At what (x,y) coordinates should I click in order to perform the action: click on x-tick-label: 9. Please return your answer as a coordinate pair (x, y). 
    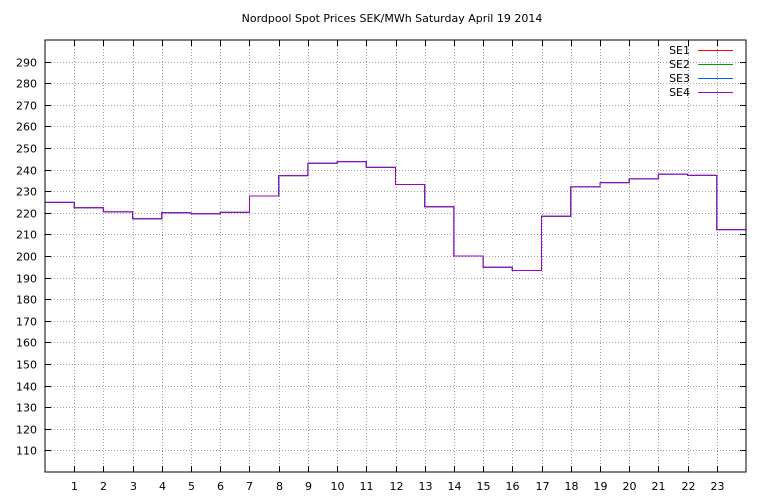
    Looking at the image, I should click on (308, 486).